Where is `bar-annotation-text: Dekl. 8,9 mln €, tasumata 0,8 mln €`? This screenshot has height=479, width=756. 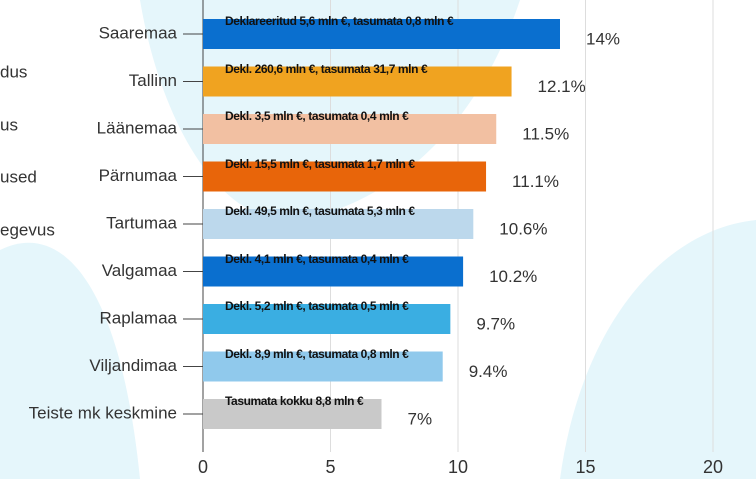
bar-annotation-text: Dekl. 8,9 mln €, tasumata 0,8 mln € is located at coordinates (317, 354).